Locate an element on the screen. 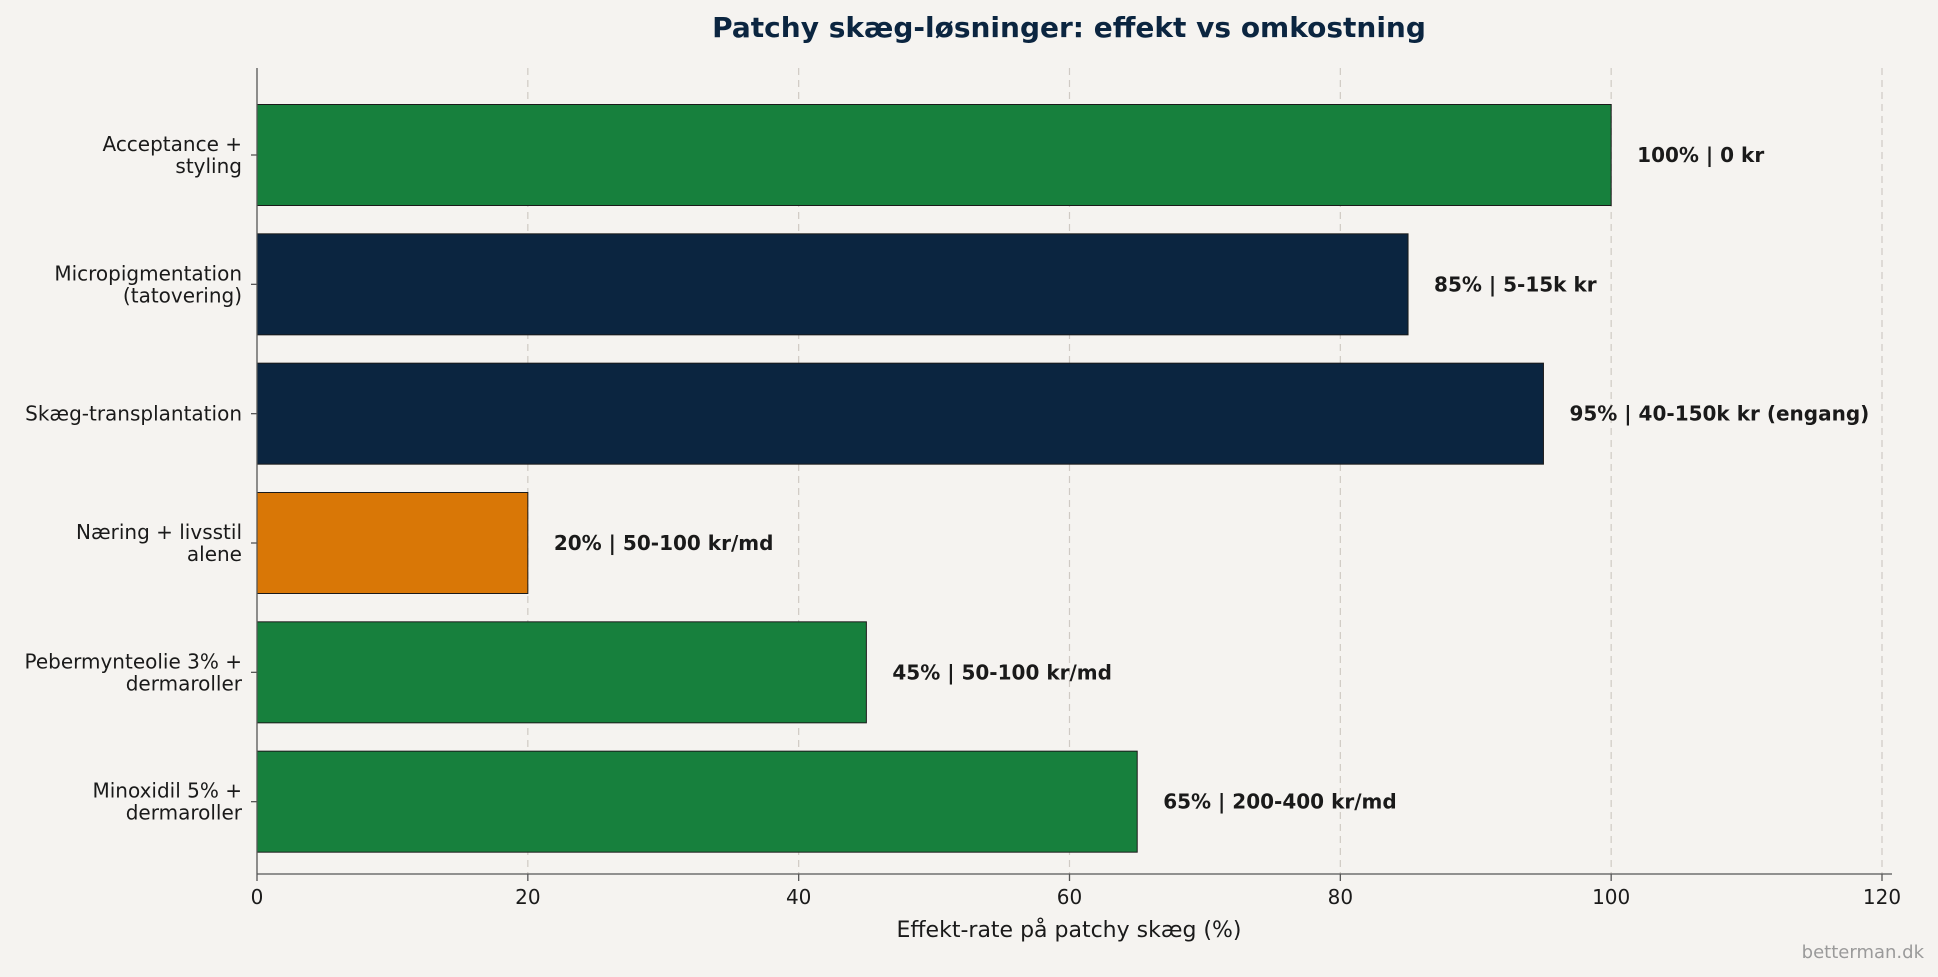 The width and height of the screenshot is (1938, 977). category-label: Minoxidil 5% + dermaroller is located at coordinates (167, 802).